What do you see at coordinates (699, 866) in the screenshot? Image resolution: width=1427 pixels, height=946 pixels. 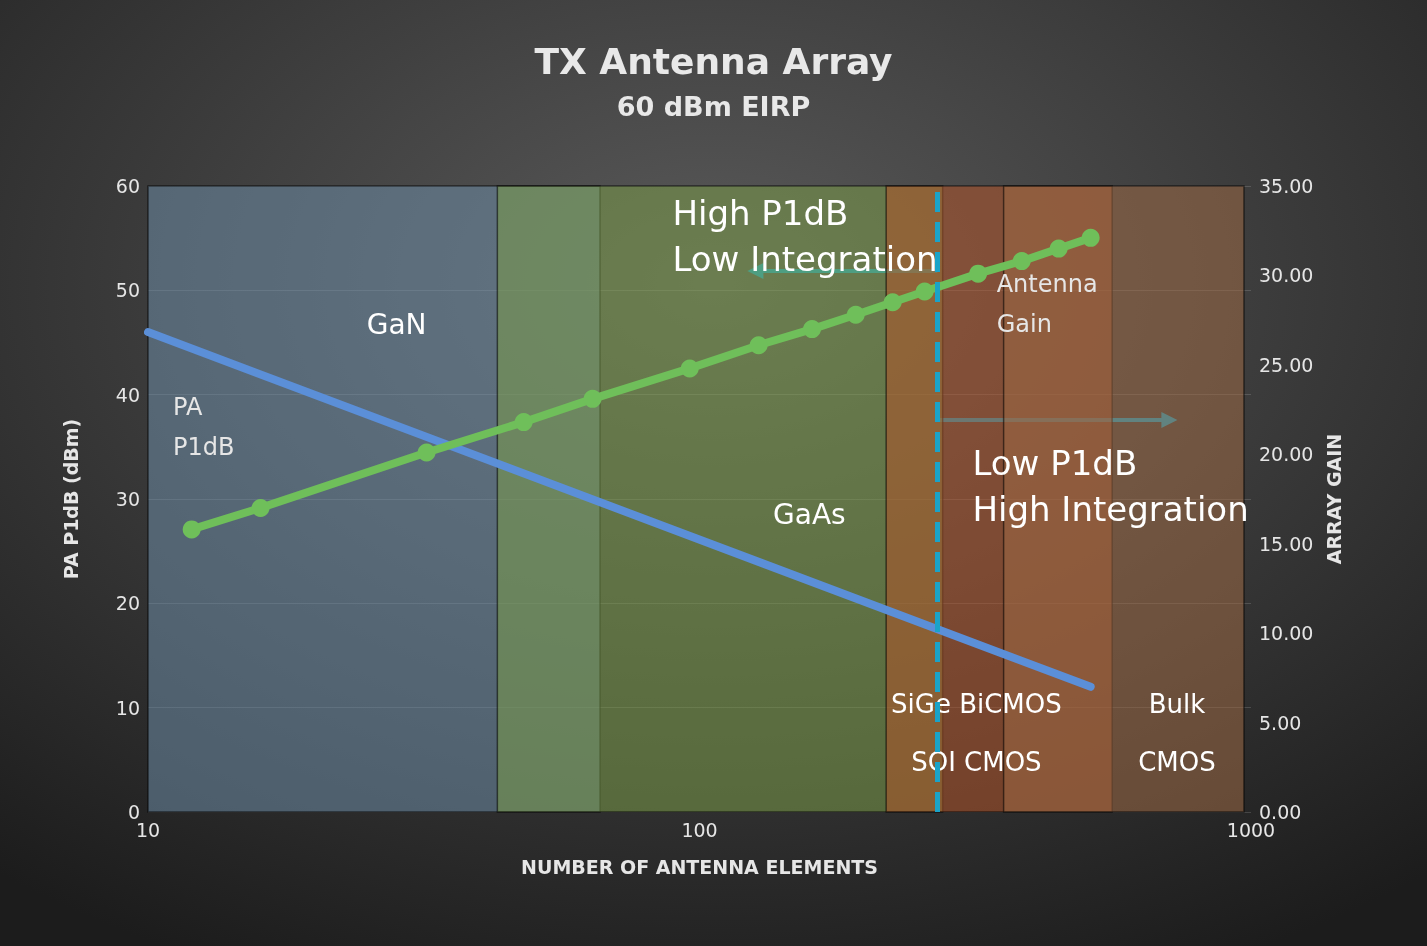 I see `x-axis-title: NUMBER OF ANTENNA ELEMENTS` at bounding box center [699, 866].